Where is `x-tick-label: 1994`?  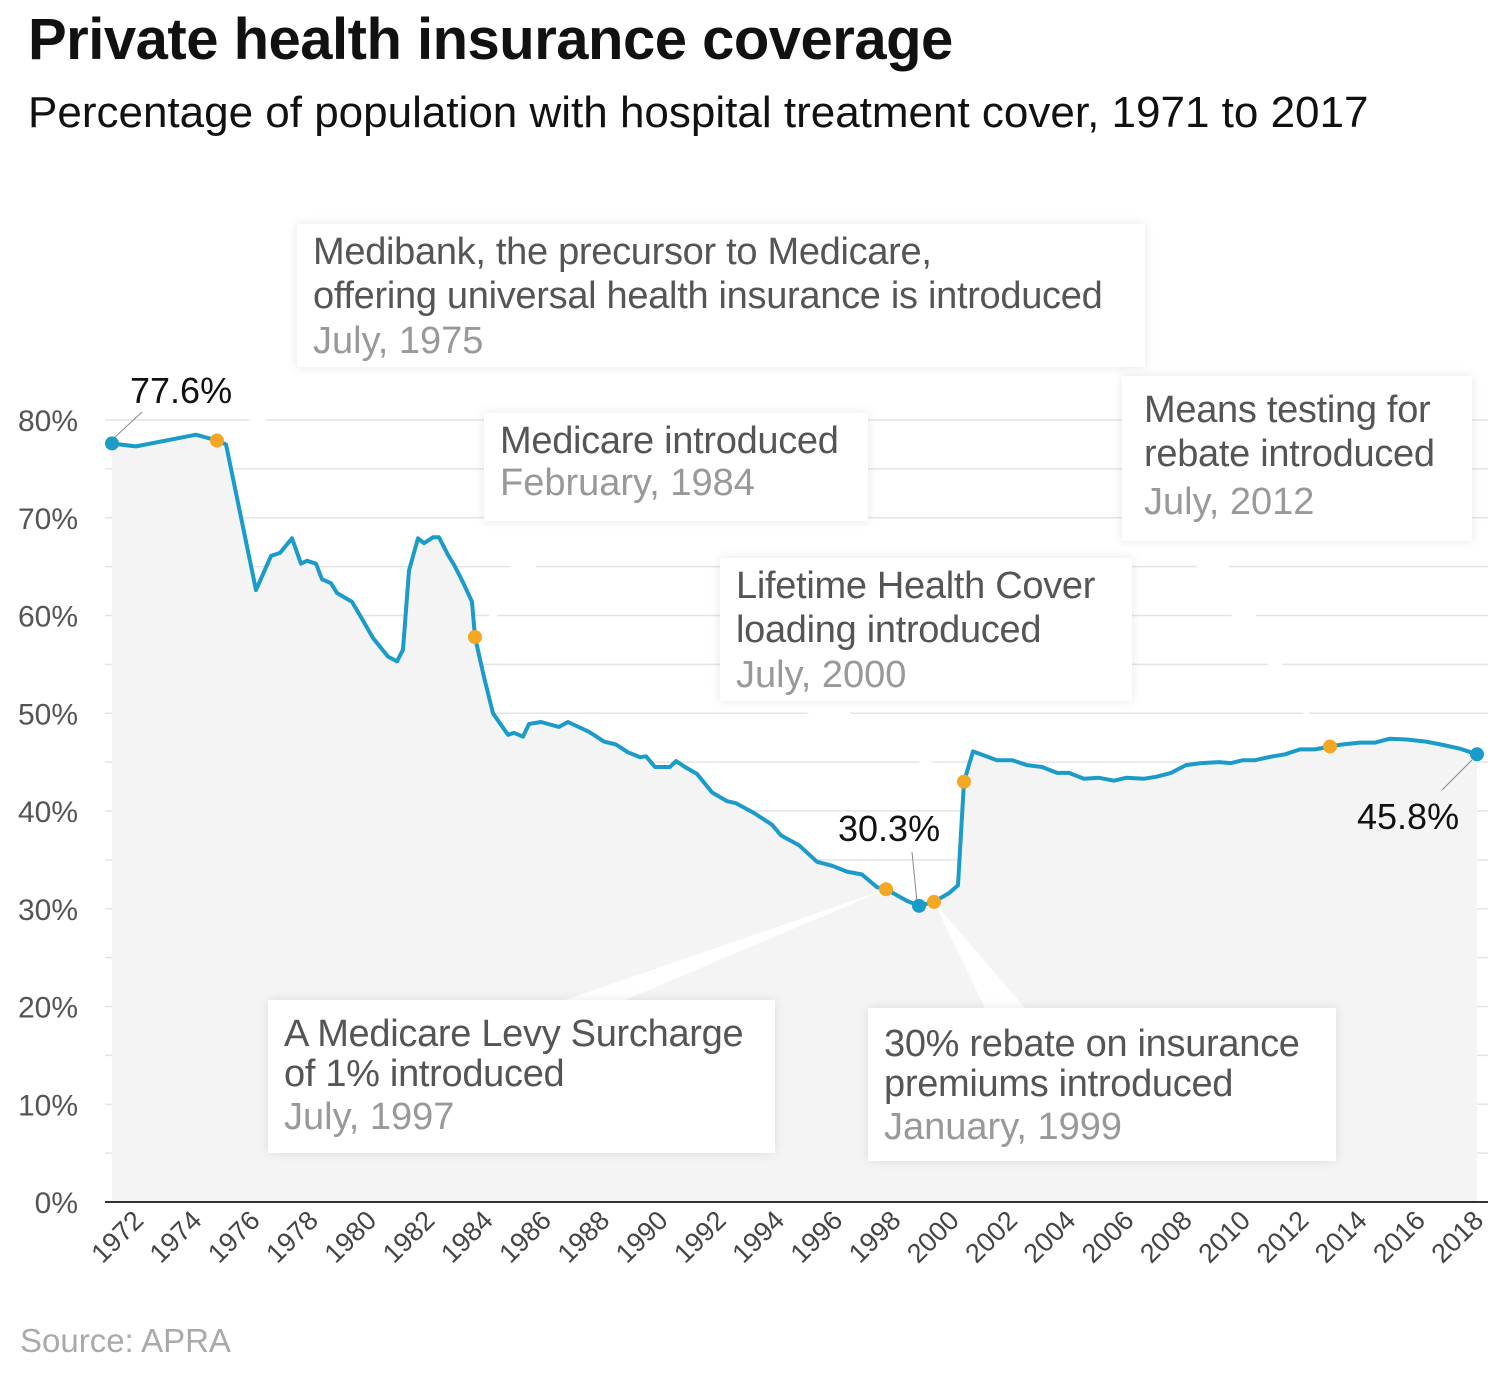
x-tick-label: 1994 is located at coordinates (758, 1237).